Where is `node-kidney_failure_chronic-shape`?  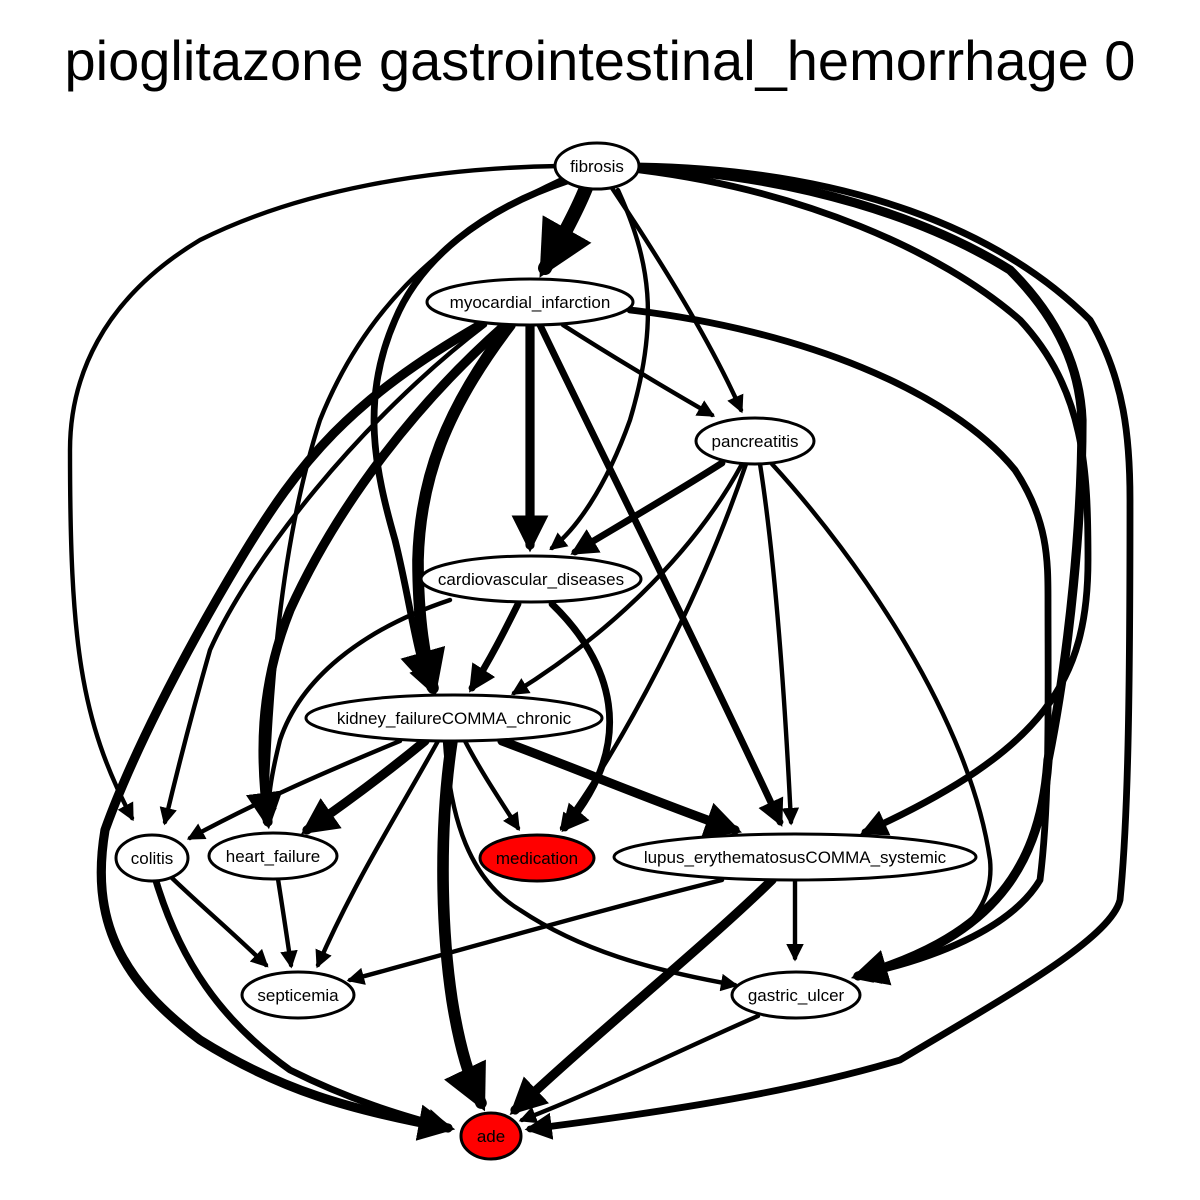 node-kidney_failure_chronic-shape is located at coordinates (454, 718).